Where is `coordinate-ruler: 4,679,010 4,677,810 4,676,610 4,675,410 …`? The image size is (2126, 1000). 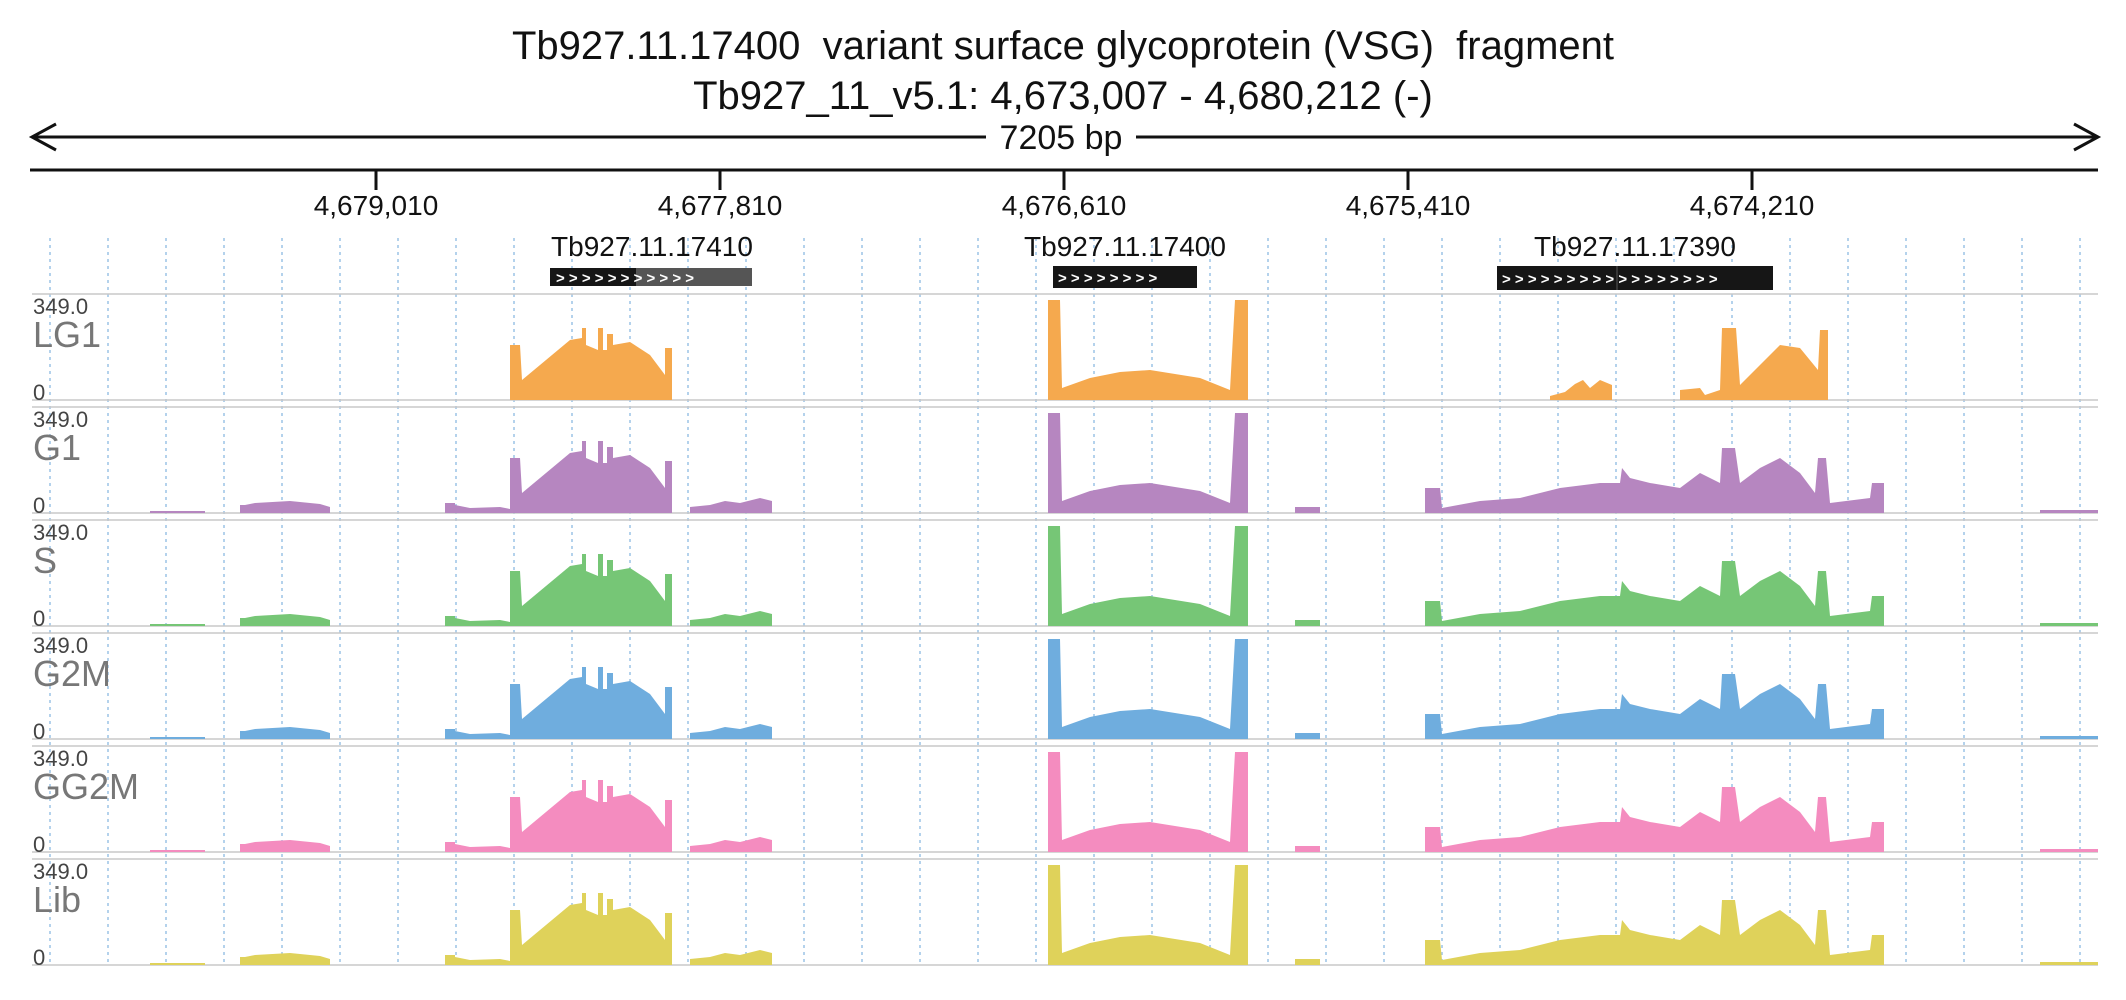
coordinate-ruler: 4,679,010 4,677,810 4,676,610 4,675,410 … is located at coordinates (1064, 194).